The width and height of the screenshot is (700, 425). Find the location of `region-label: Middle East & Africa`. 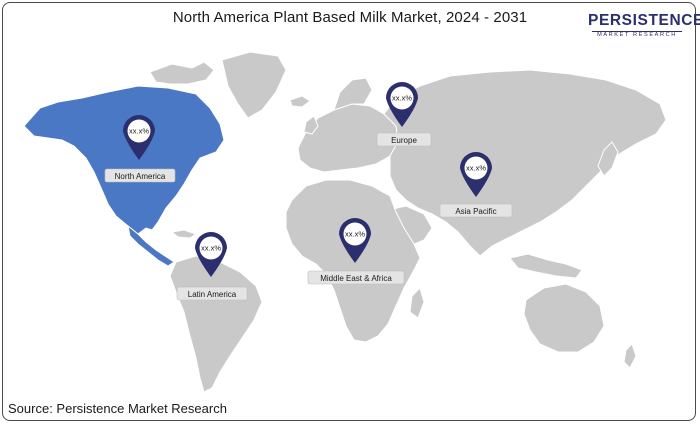

region-label: Middle East & Africa is located at coordinates (356, 278).